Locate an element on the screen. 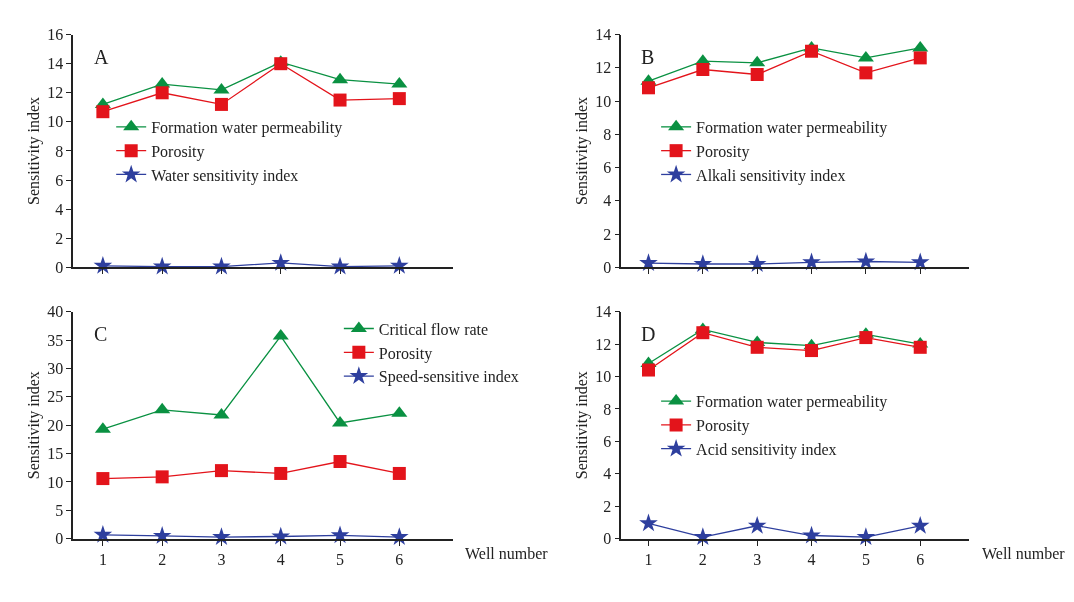 This screenshot has height=602, width=1074. y-tick-label: 5 is located at coordinates (59, 510).